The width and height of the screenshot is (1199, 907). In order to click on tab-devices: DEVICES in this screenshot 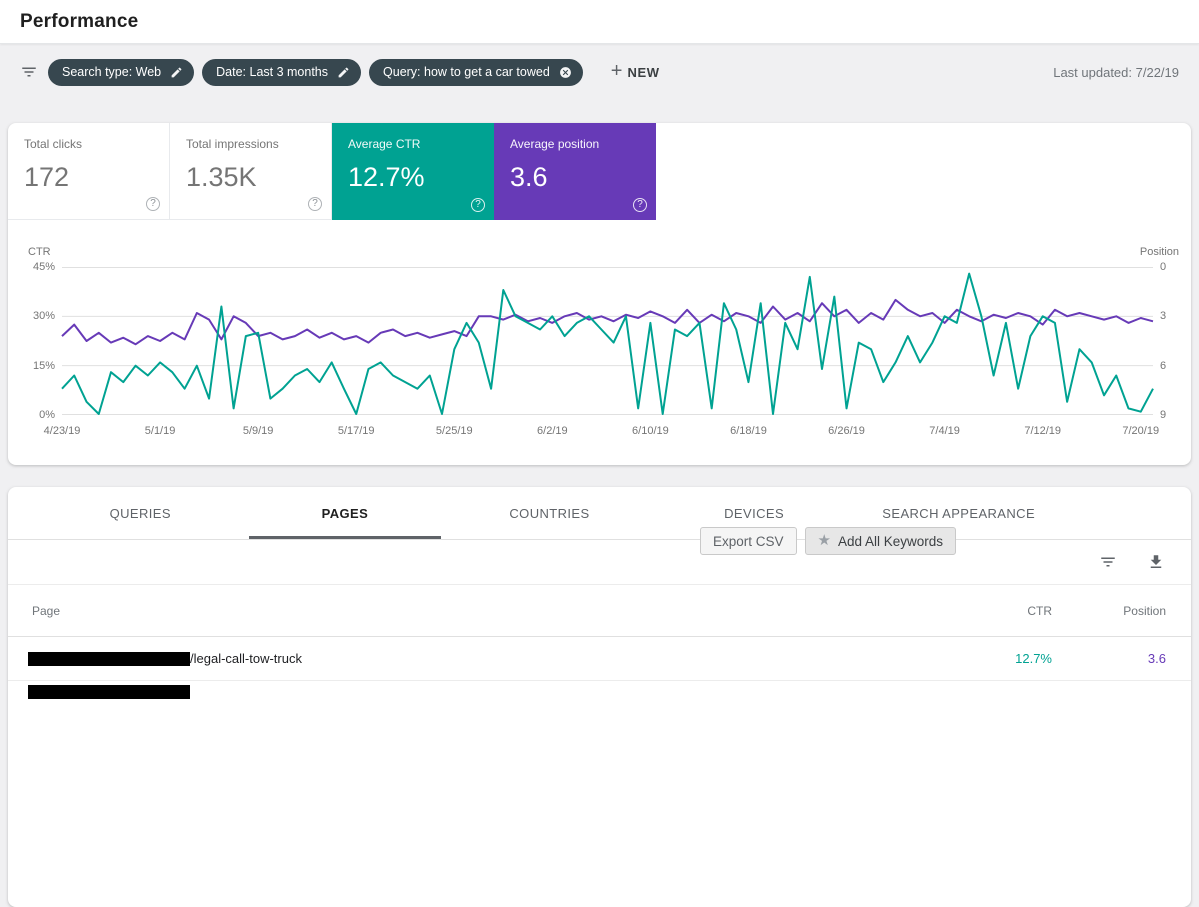, I will do `click(754, 513)`.